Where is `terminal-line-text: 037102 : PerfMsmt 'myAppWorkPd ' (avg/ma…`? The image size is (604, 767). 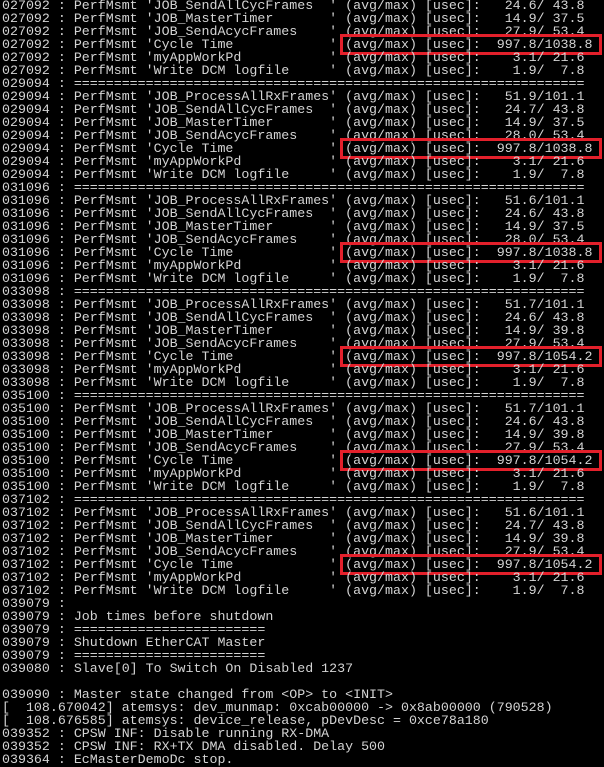
terminal-line-text: 037102 : PerfMsmt 'myAppWorkPd ' (avg/ma… is located at coordinates (293, 577).